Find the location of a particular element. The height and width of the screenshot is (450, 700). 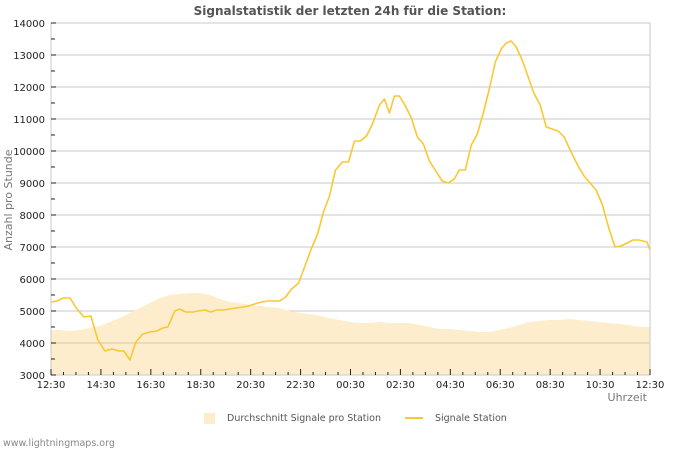

x-tick-label: 20:30 is located at coordinates (250, 385).